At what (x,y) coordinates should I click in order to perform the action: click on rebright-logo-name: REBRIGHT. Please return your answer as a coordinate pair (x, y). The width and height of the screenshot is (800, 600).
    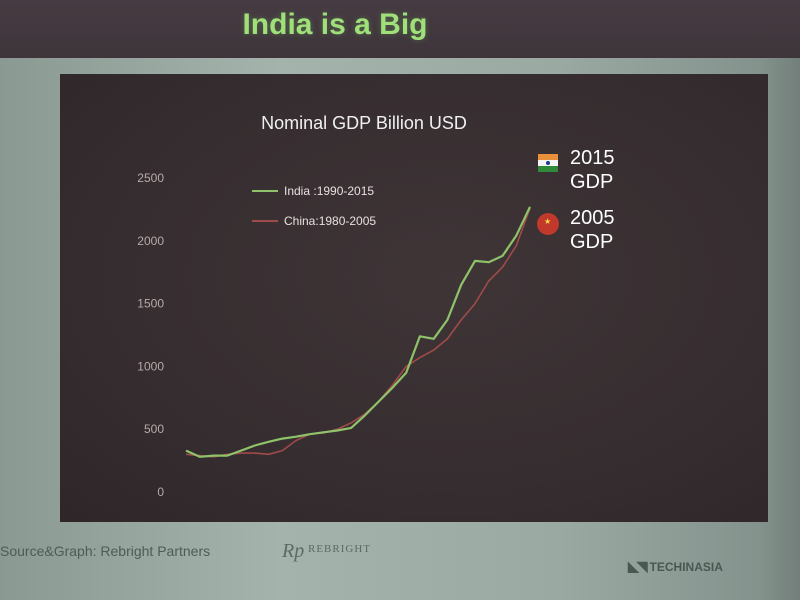
    Looking at the image, I should click on (339, 549).